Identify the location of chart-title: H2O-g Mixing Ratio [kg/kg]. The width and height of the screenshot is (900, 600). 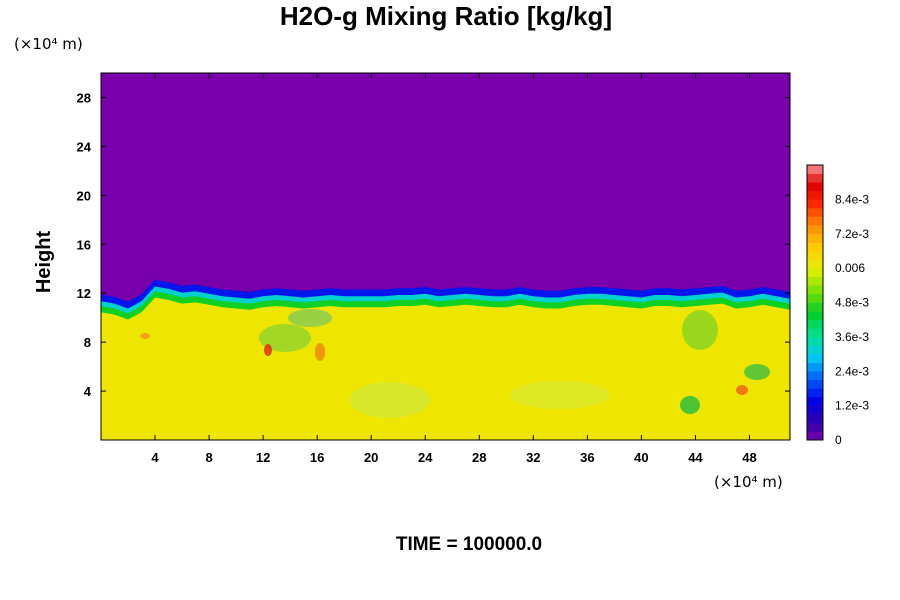
(446, 16).